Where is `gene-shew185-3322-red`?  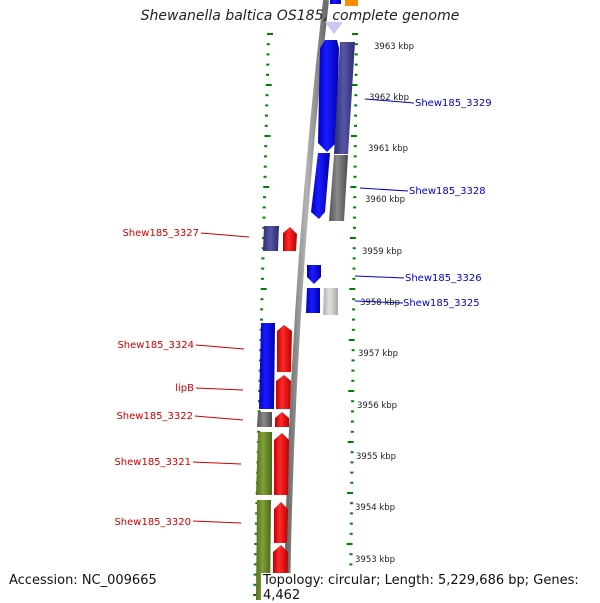 gene-shew185-3322-red is located at coordinates (282, 419).